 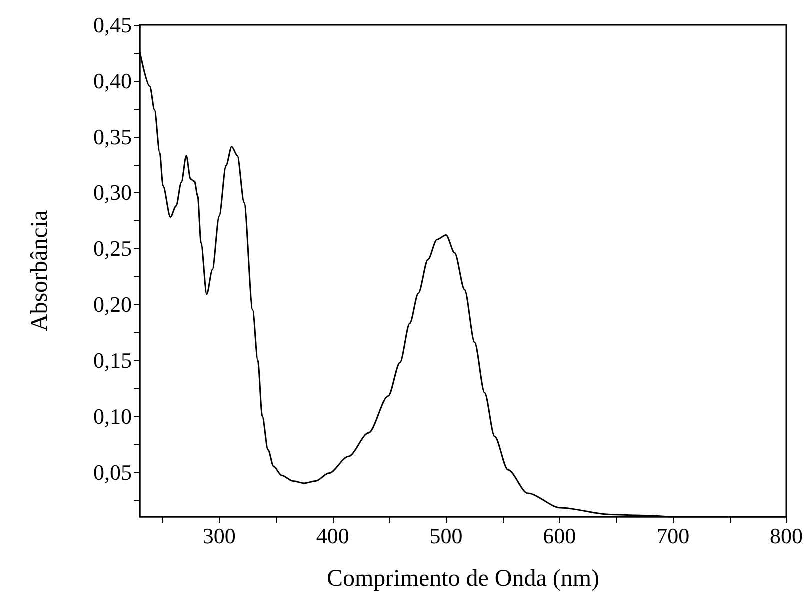 I want to click on y-tick-label: 0,40, so click(x=113, y=81).